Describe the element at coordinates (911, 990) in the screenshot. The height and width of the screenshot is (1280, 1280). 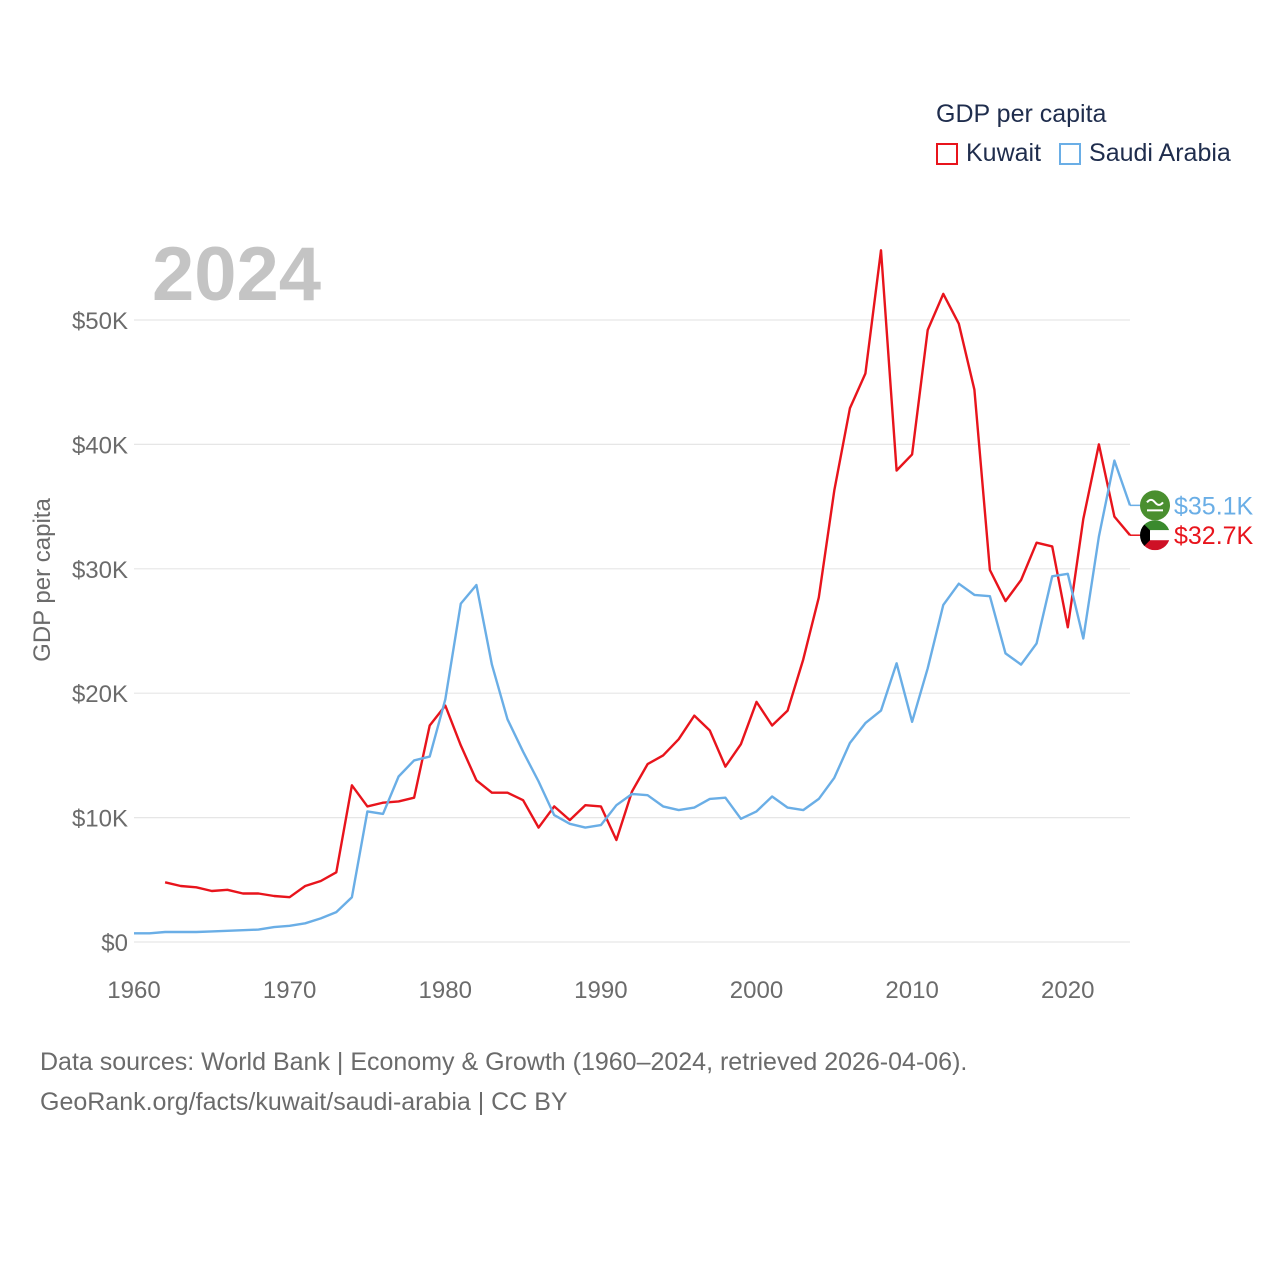
I see `x-tick-label: 2010` at that location.